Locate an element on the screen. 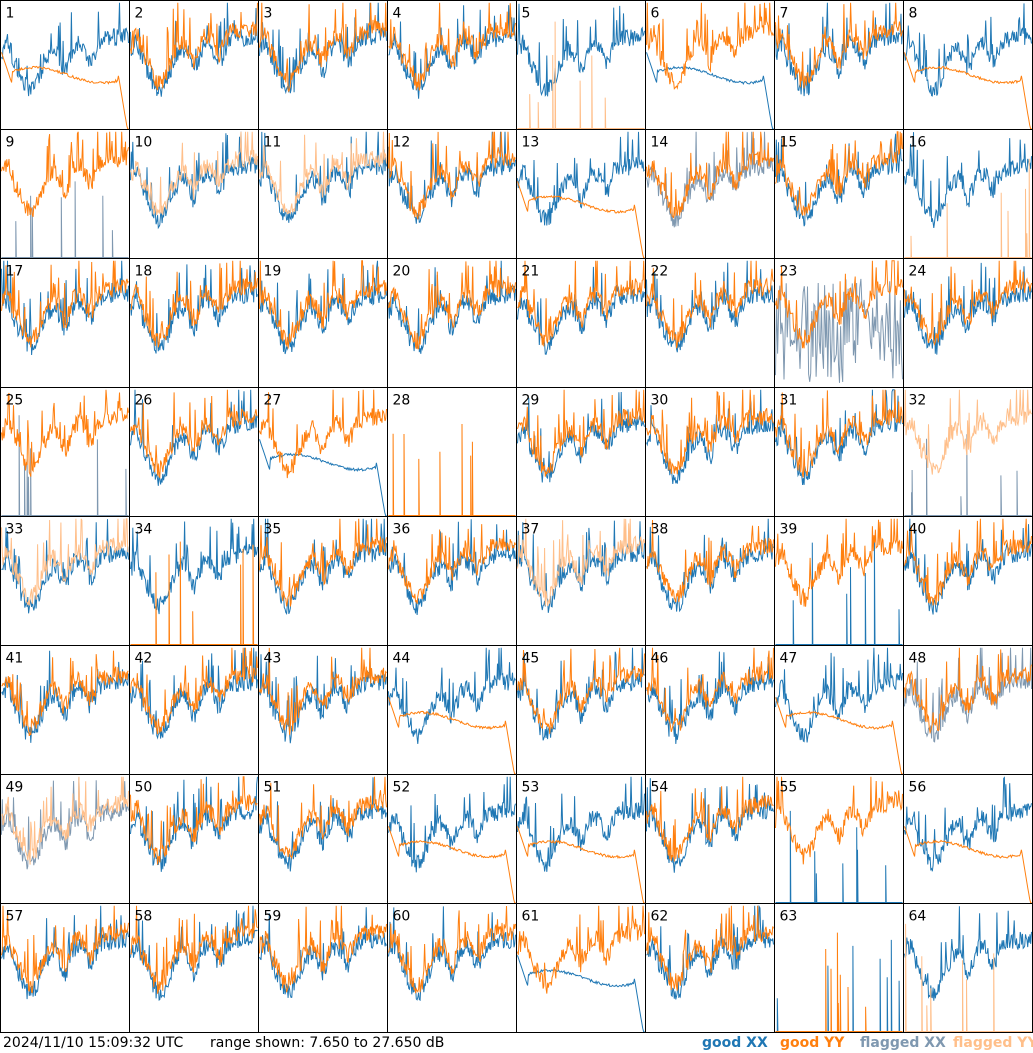 This screenshot has width=1033, height=1053. panel-18: 18 is located at coordinates (194, 323).